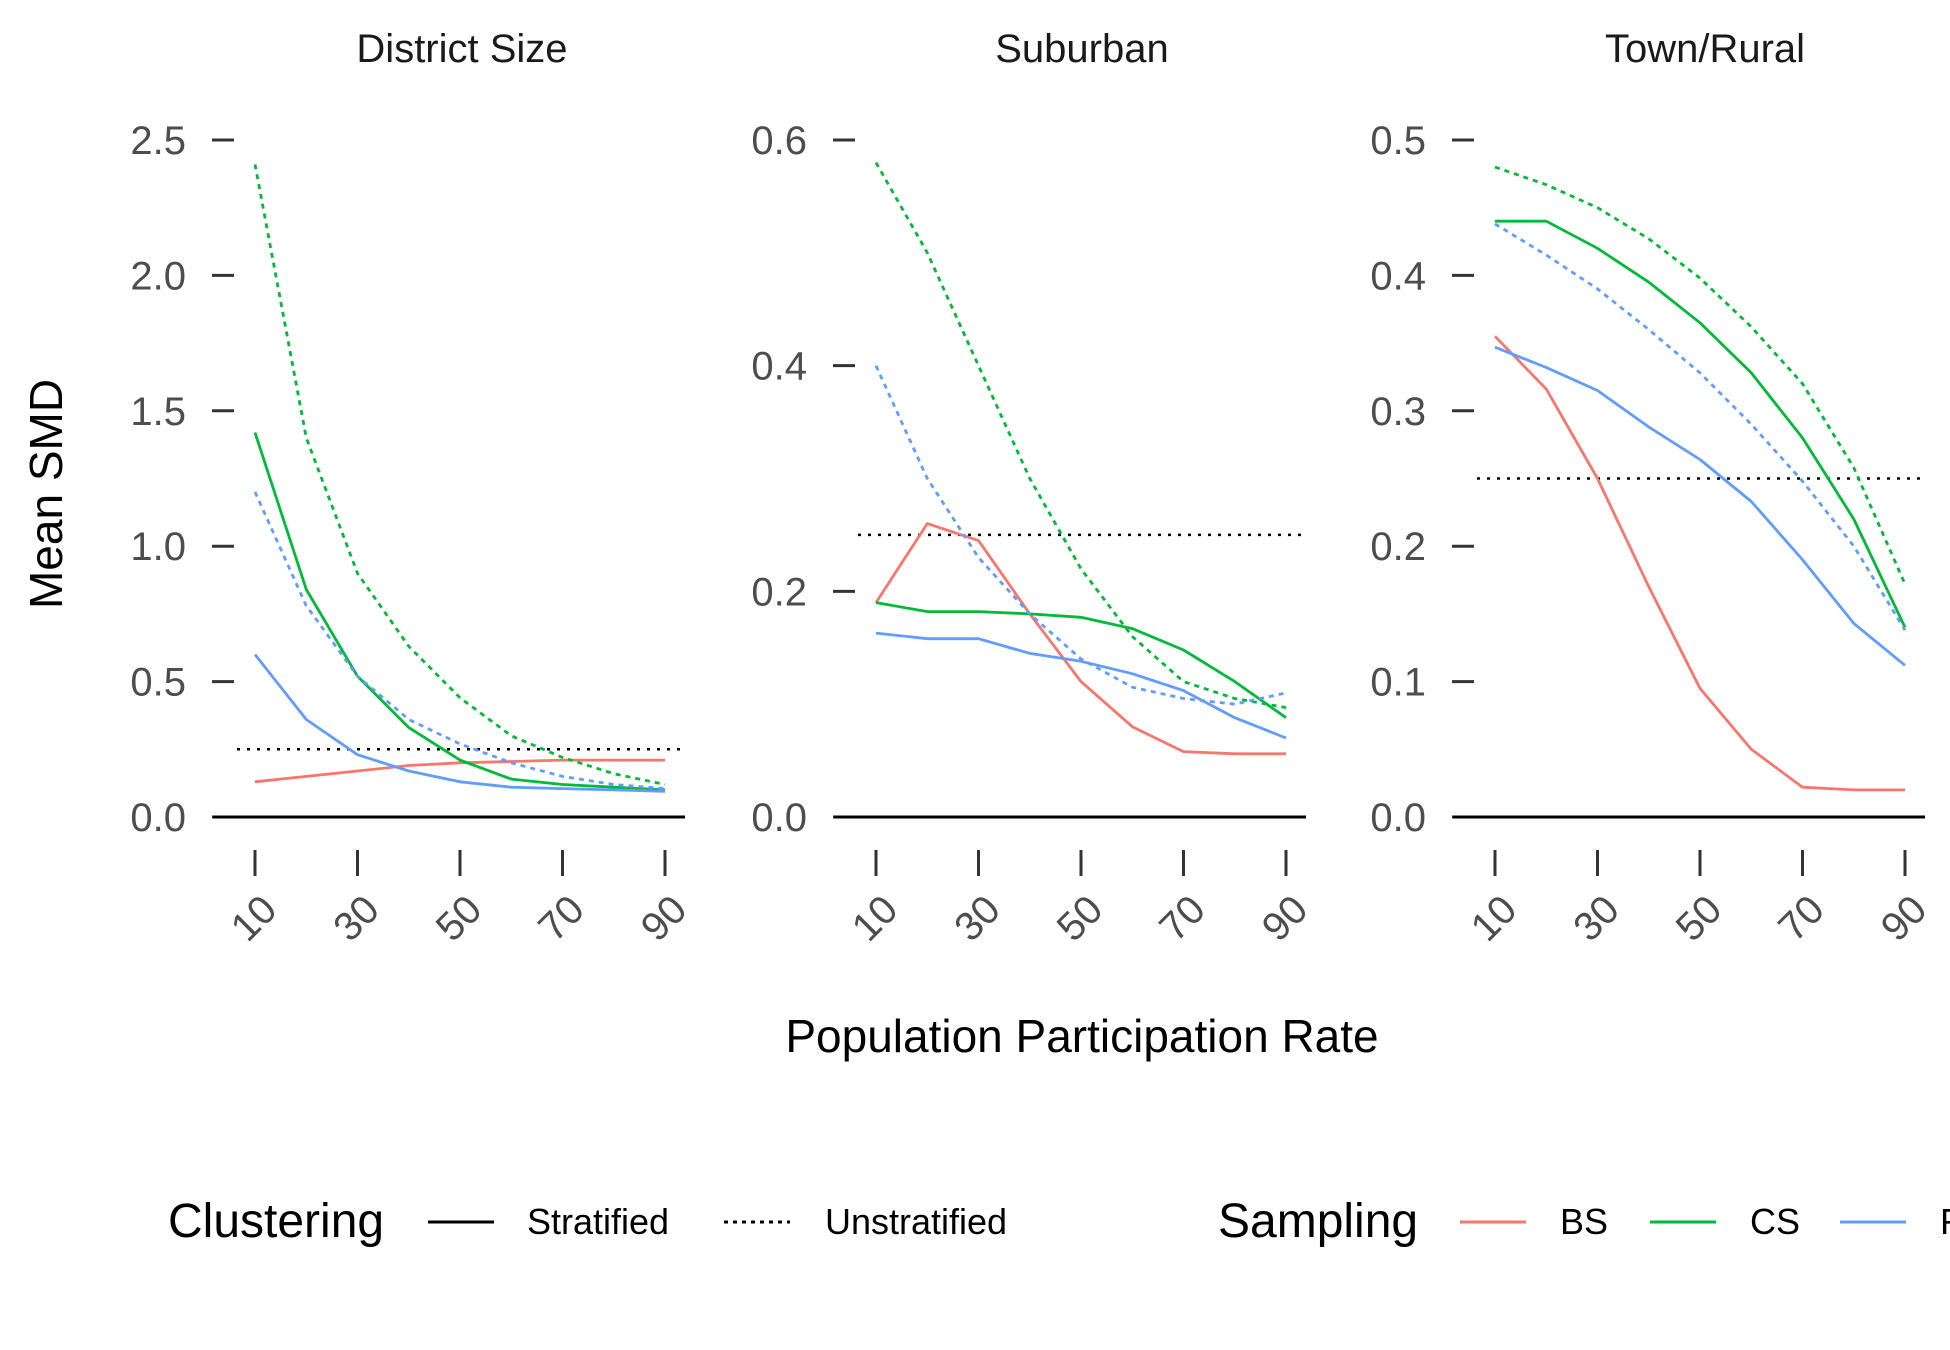 The width and height of the screenshot is (1950, 1350). I want to click on panel-title: Suburban, so click(1081, 49).